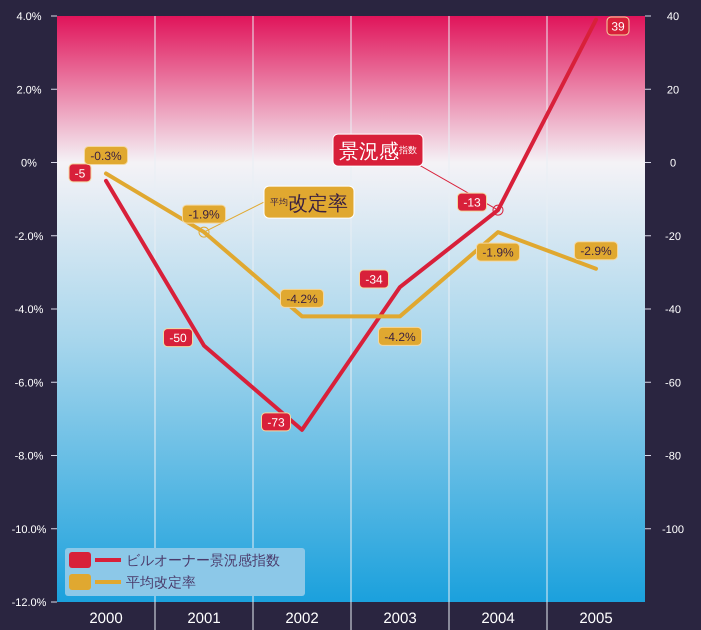 The height and width of the screenshot is (630, 701). Describe the element at coordinates (374, 279) in the screenshot. I see `data-label: -34` at that location.